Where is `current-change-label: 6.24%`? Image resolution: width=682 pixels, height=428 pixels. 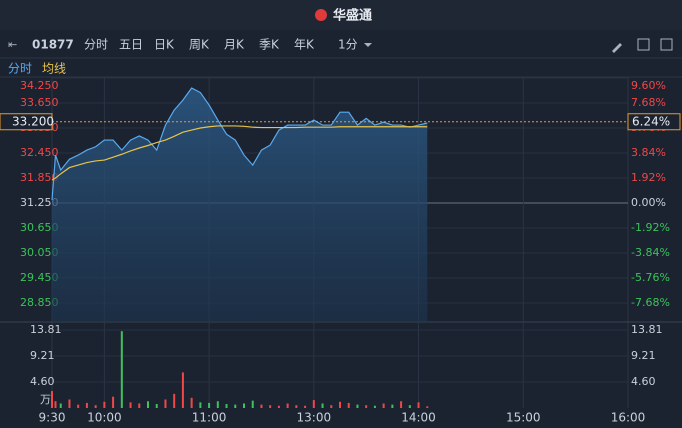 current-change-label: 6.24% is located at coordinates (651, 121).